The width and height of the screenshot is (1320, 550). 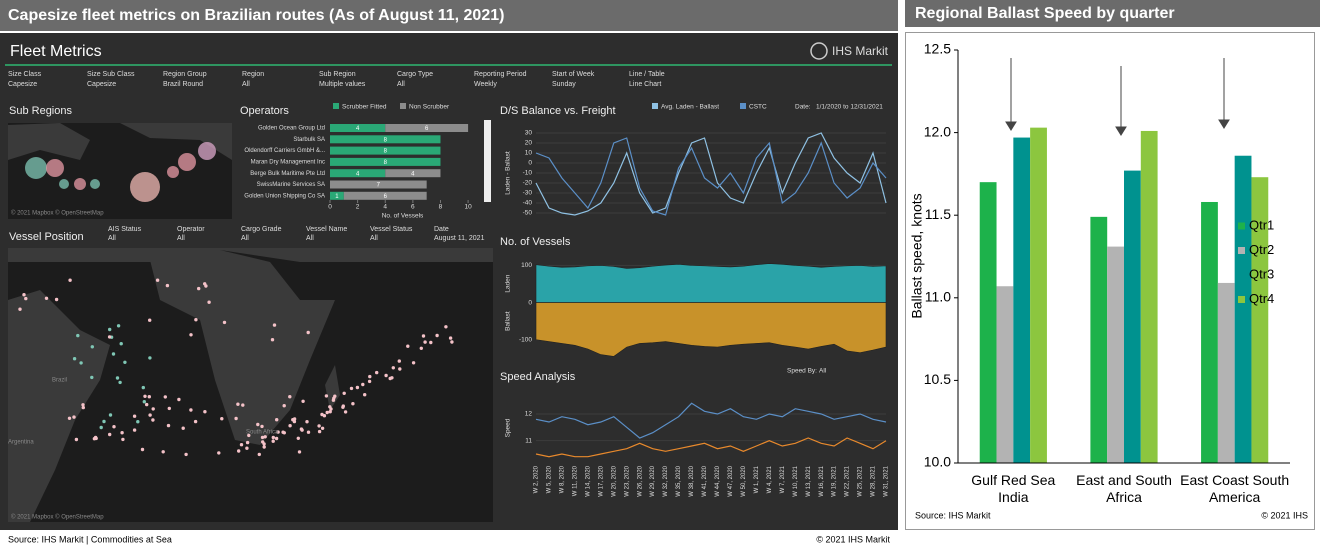 What do you see at coordinates (822, 480) in the screenshot?
I see `x-tick-label: W 16, 2021` at bounding box center [822, 480].